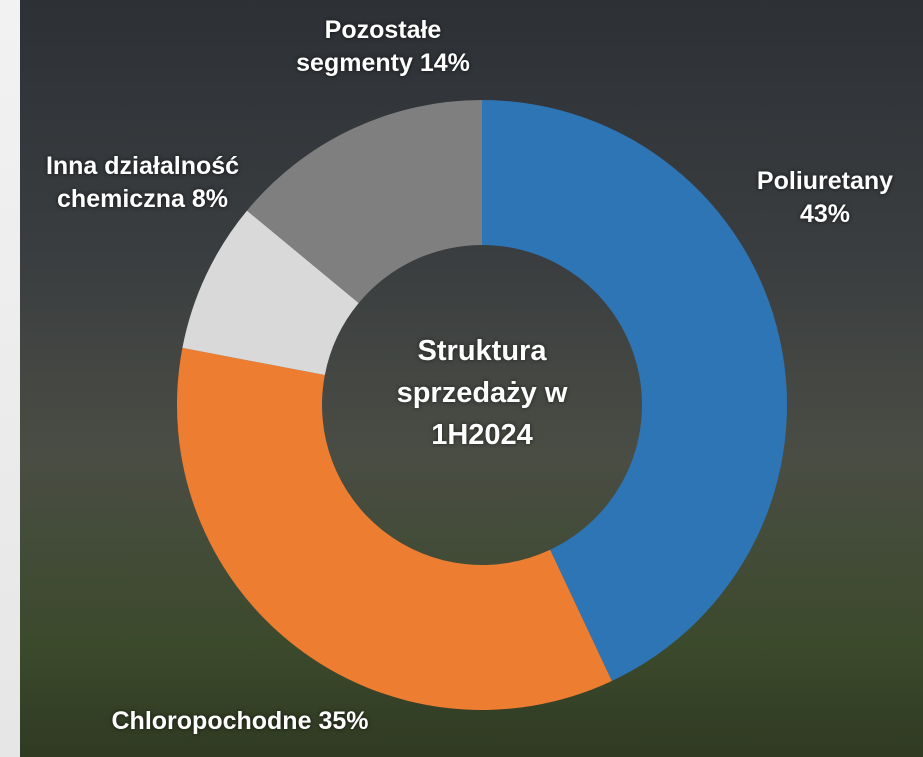 This screenshot has width=923, height=757. Describe the element at coordinates (825, 213) in the screenshot. I see `value-label: 43%` at that location.